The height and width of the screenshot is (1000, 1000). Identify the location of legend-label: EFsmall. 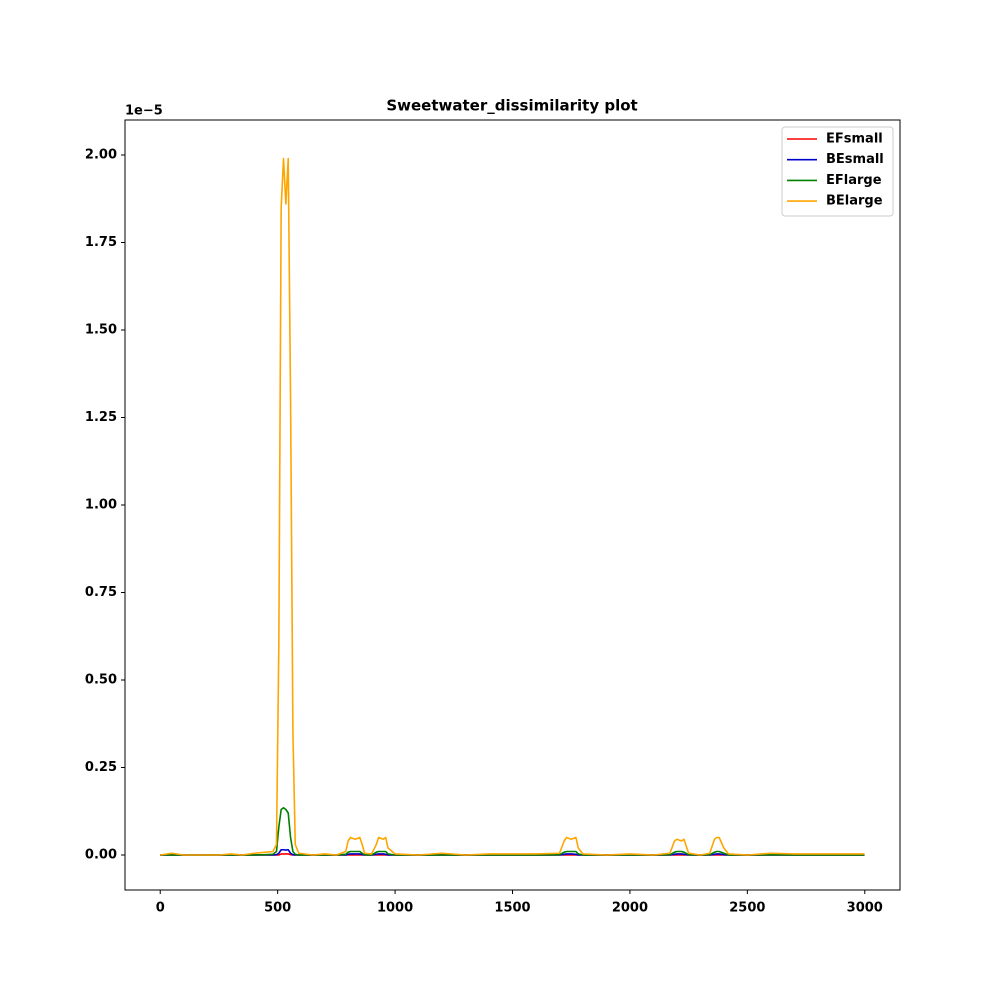
(854, 139).